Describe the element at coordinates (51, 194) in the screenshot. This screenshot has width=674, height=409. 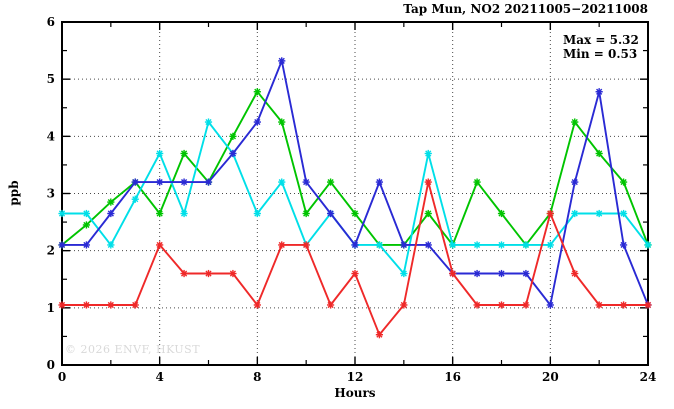
I see `y-tick-label: 3` at that location.